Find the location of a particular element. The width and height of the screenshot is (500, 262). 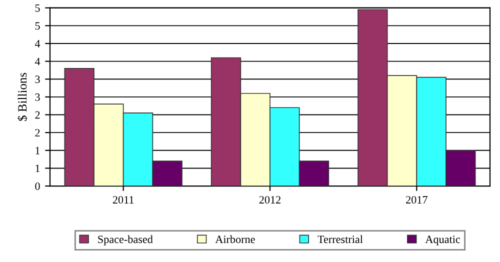

y-axis-title: $ Billions is located at coordinates (22, 96).